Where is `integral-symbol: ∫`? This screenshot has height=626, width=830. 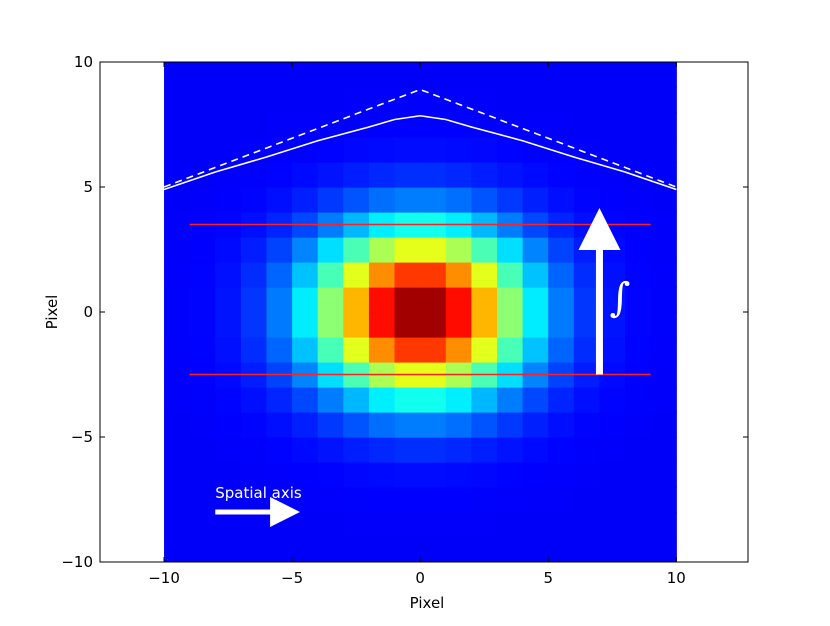 integral-symbol: ∫ is located at coordinates (620, 298).